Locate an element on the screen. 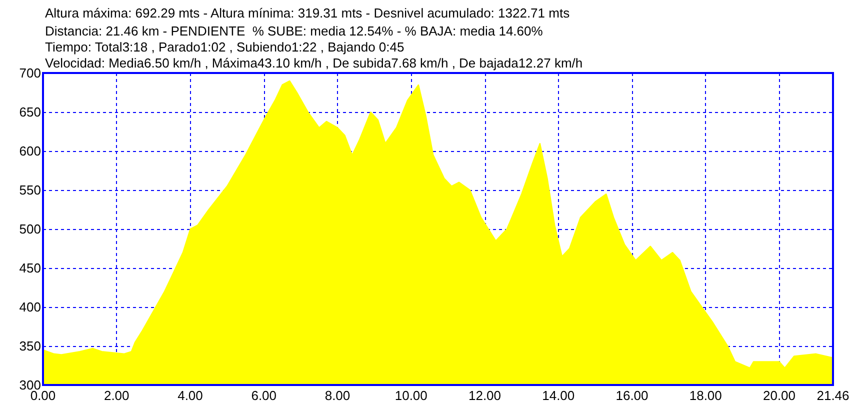  x-tick-label: 18.00 is located at coordinates (705, 395).